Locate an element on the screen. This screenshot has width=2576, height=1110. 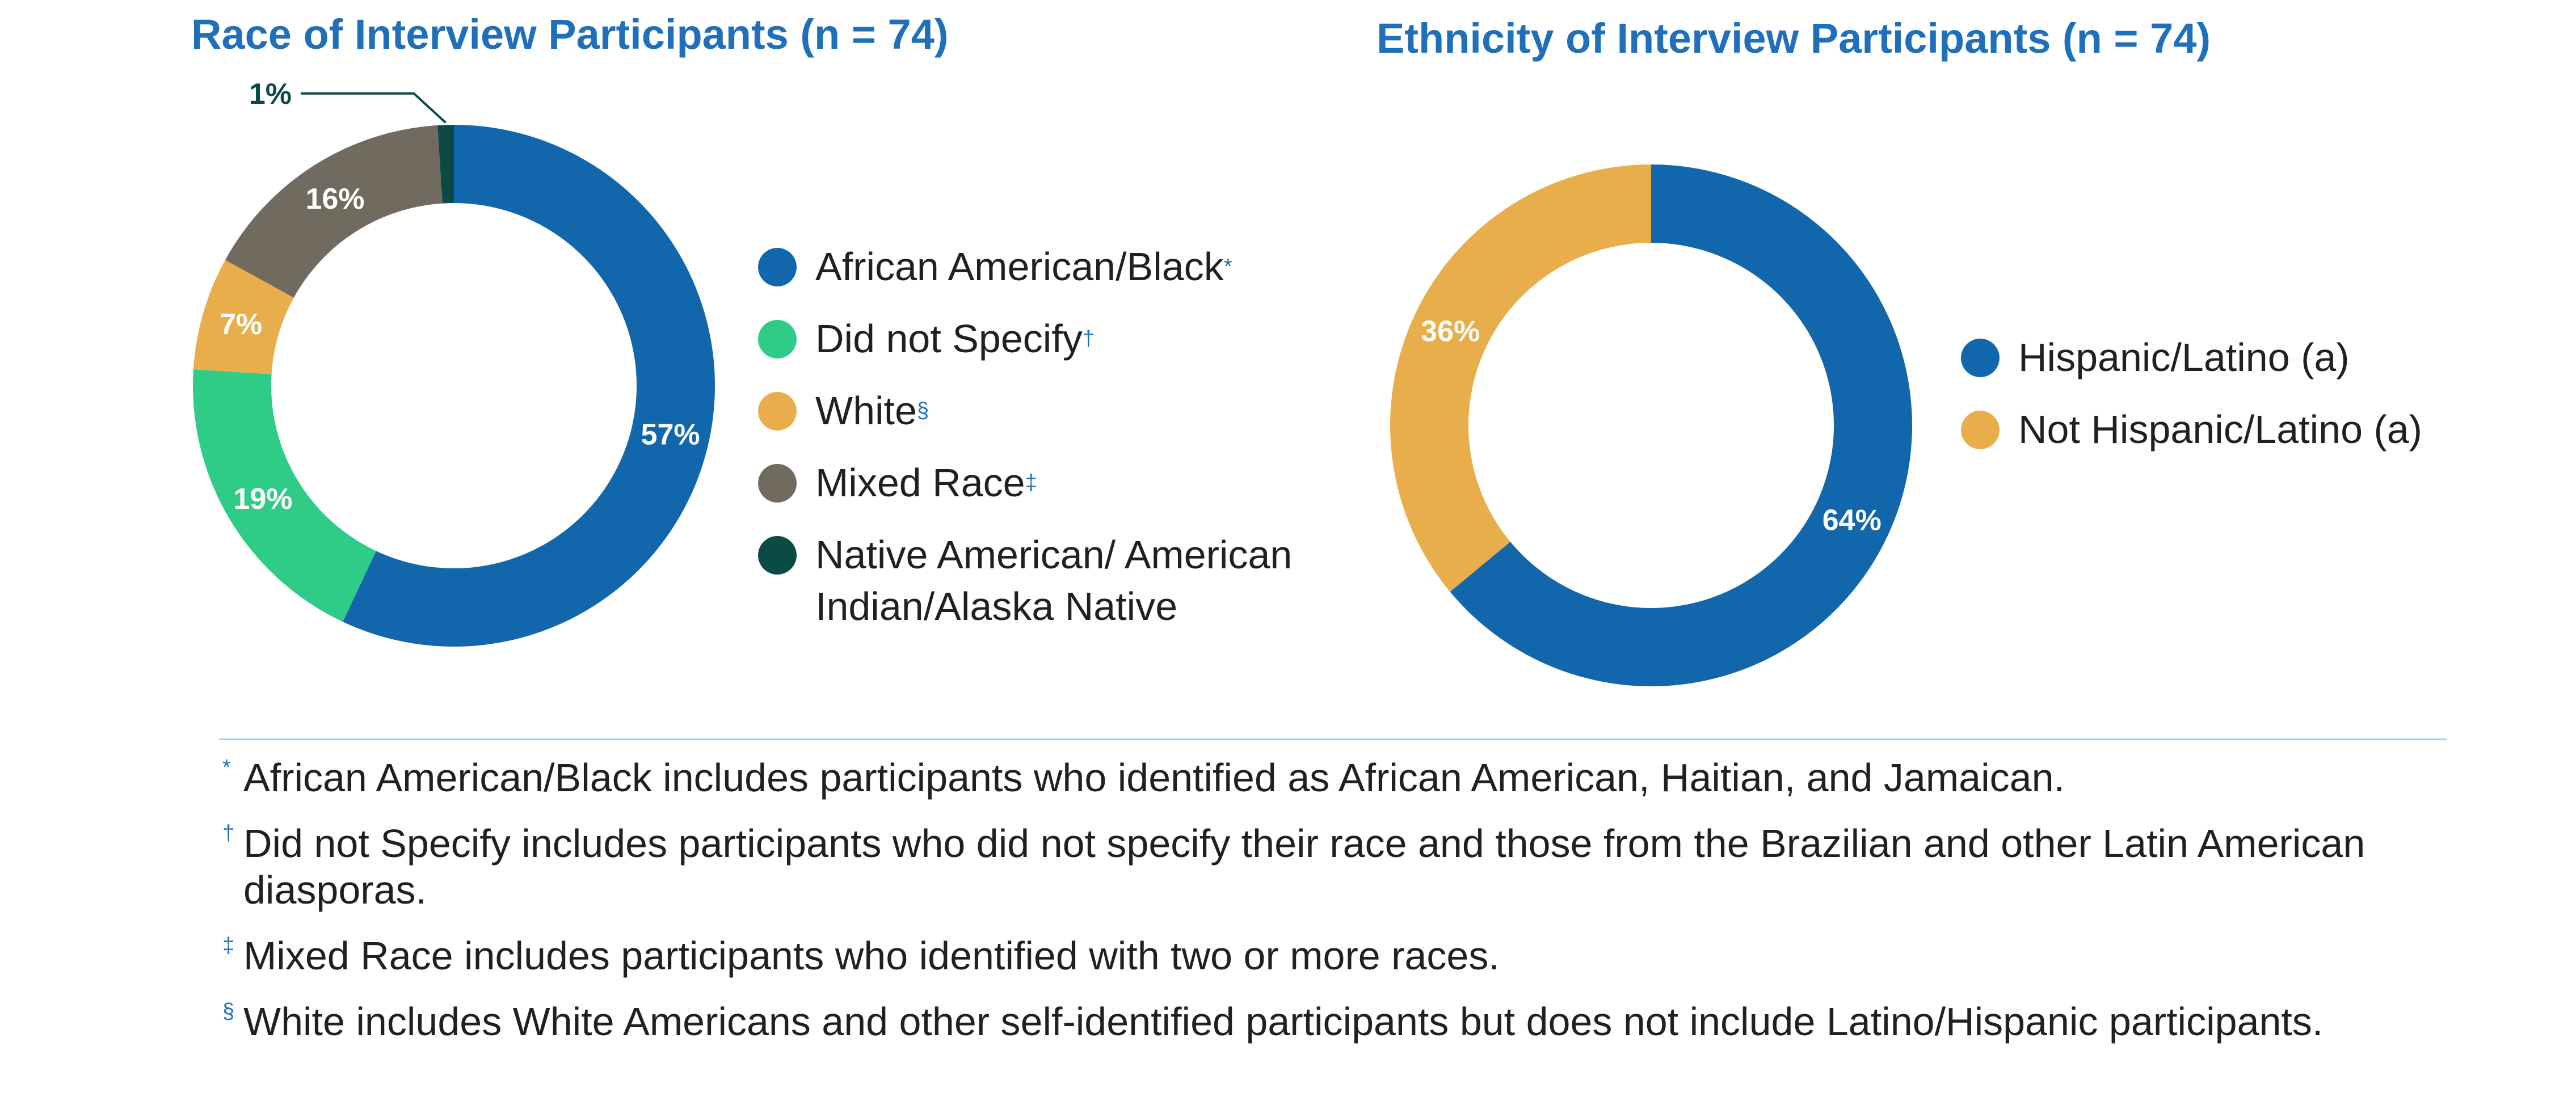
footnote-mark: † is located at coordinates (228, 833).